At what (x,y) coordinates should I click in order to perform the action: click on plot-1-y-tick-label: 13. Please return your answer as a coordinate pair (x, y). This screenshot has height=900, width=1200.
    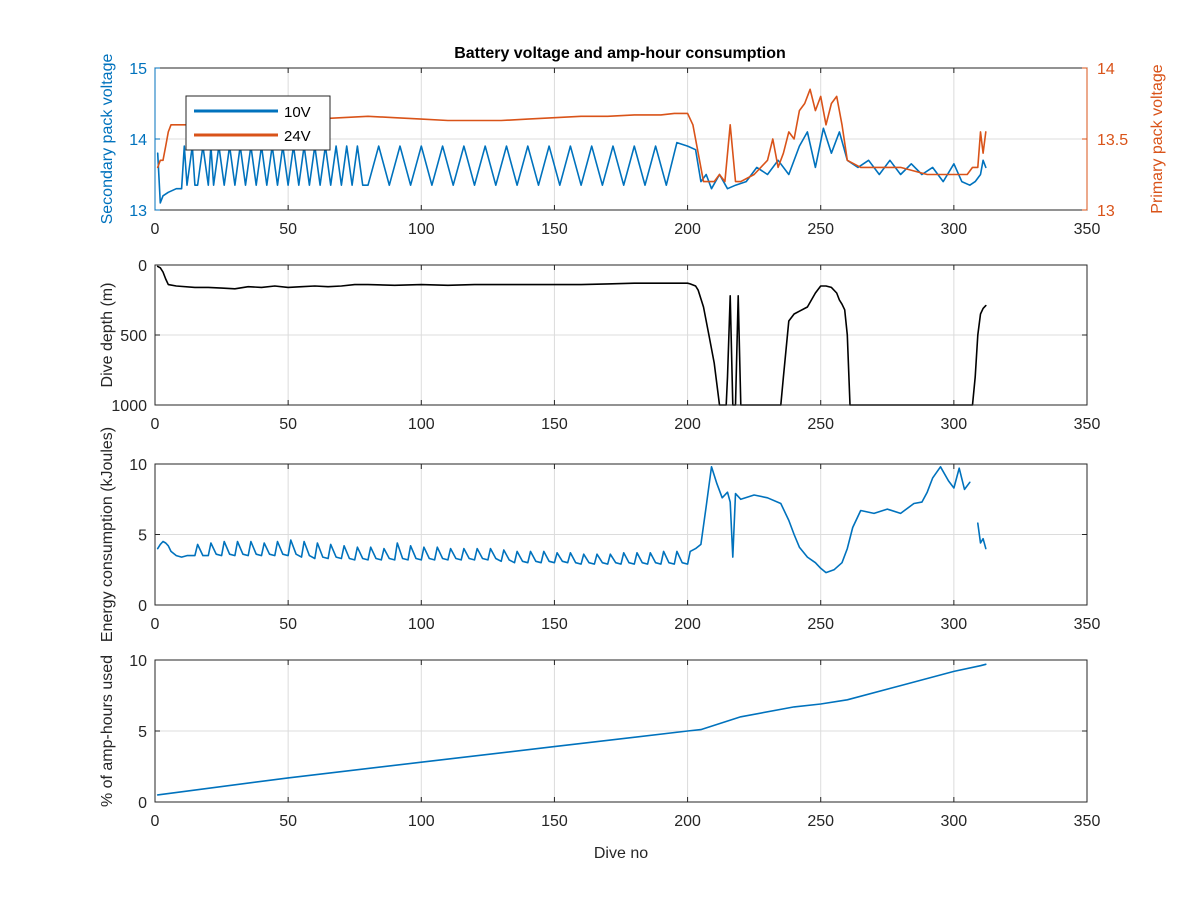
    Looking at the image, I should click on (138, 211).